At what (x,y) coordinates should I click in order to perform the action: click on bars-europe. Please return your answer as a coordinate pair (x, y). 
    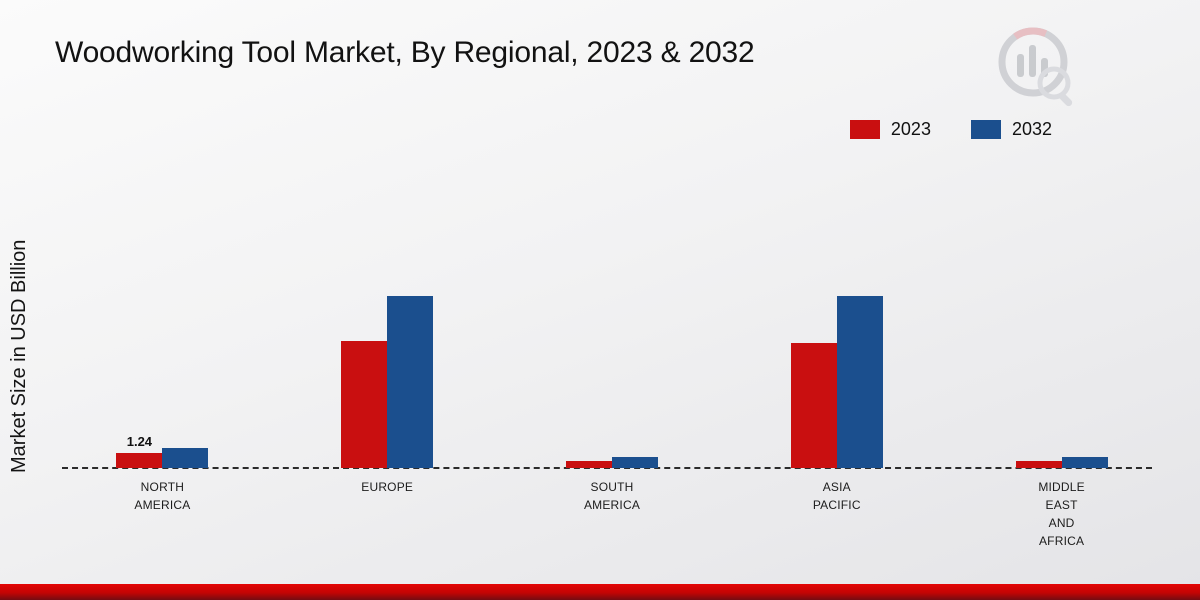
    Looking at the image, I should click on (387, 382).